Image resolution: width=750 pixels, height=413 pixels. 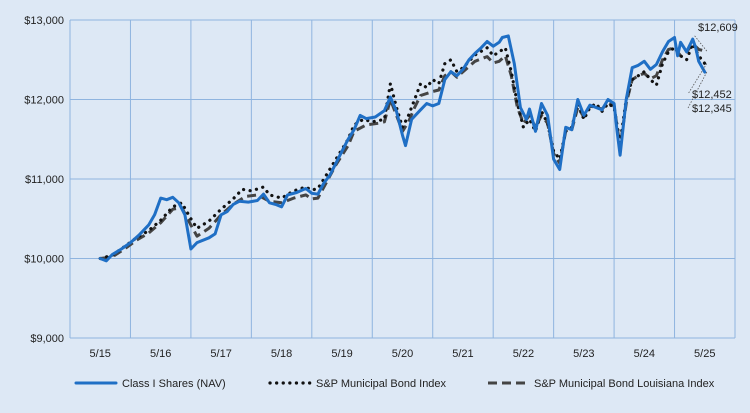 I want to click on end-labels: $12,609 $12,452 $12,345, so click(x=712, y=68).